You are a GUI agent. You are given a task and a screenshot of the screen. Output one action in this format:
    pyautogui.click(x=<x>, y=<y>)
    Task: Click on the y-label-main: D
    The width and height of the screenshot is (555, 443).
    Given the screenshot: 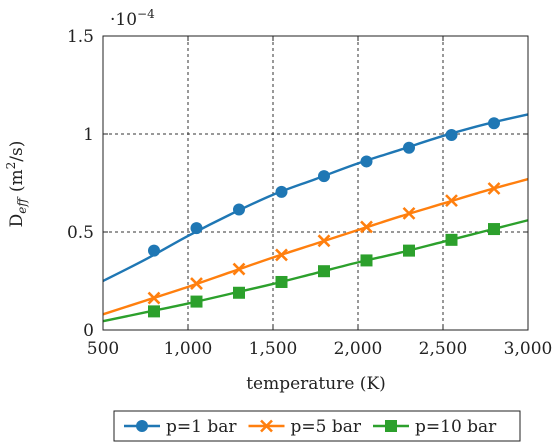 What is the action you would take?
    pyautogui.click(x=17, y=221)
    